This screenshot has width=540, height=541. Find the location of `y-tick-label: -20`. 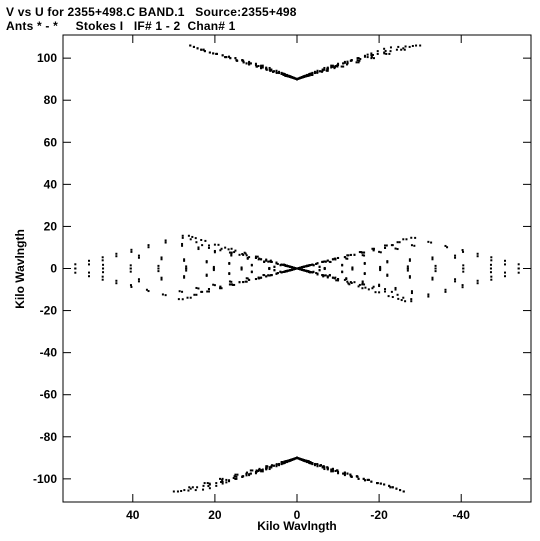

y-tick-label: -20 is located at coordinates (49, 311).